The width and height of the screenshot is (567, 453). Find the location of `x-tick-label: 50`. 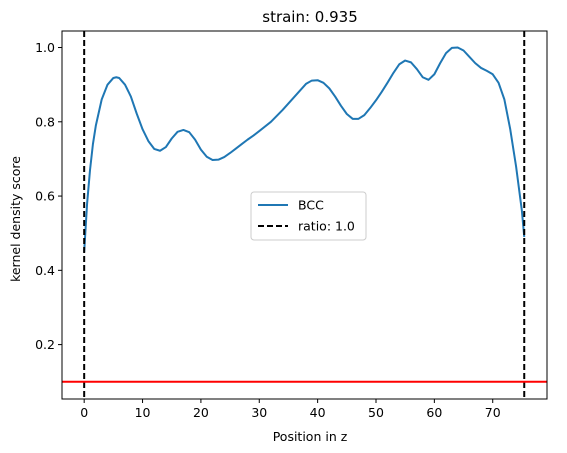

x-tick-label: 50 is located at coordinates (376, 412).